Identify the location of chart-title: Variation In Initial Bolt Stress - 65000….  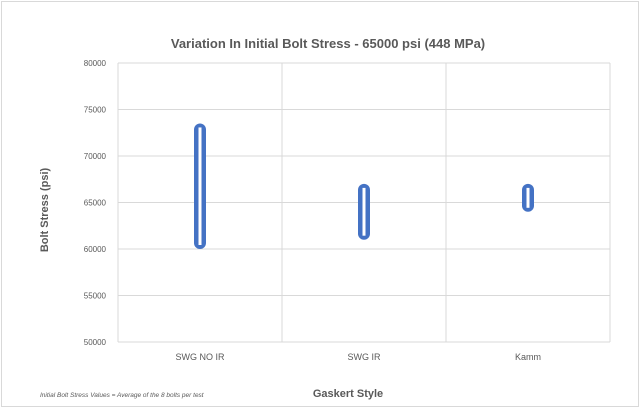
(328, 43).